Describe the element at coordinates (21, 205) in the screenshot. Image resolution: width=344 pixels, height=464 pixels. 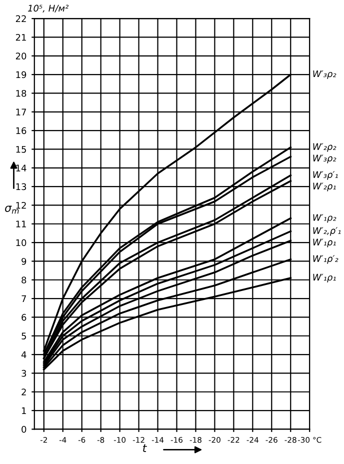
I see `y-tick-label: 12` at that location.